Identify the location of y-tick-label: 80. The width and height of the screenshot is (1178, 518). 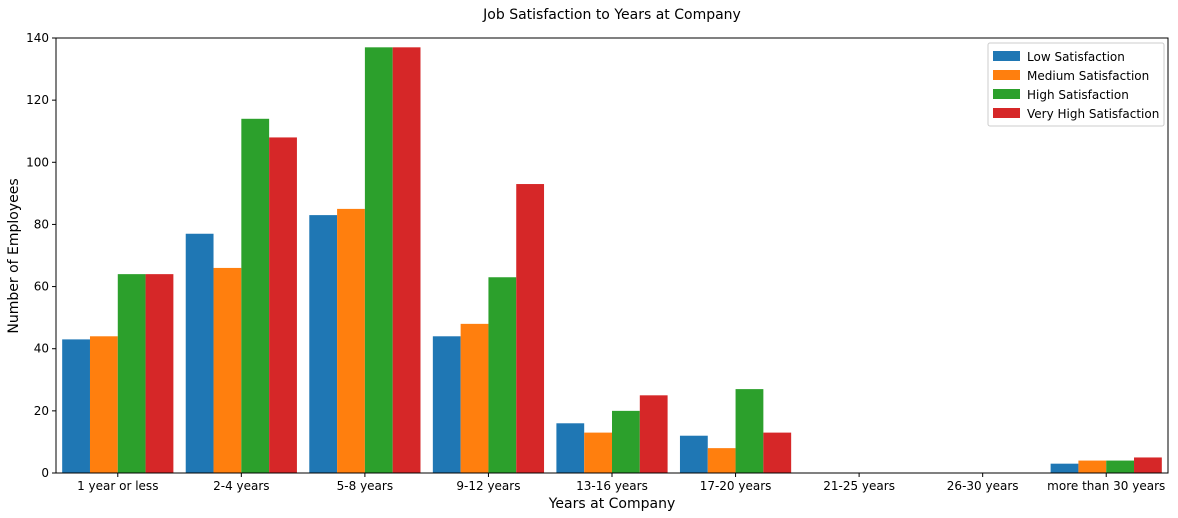
(41, 224).